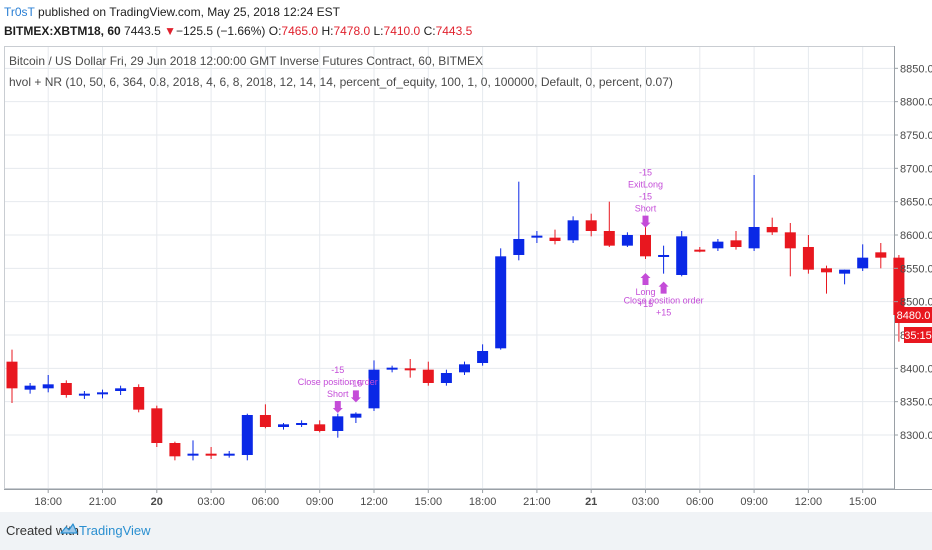 The width and height of the screenshot is (932, 550). I want to click on created-with-text: Created with, so click(42, 530).